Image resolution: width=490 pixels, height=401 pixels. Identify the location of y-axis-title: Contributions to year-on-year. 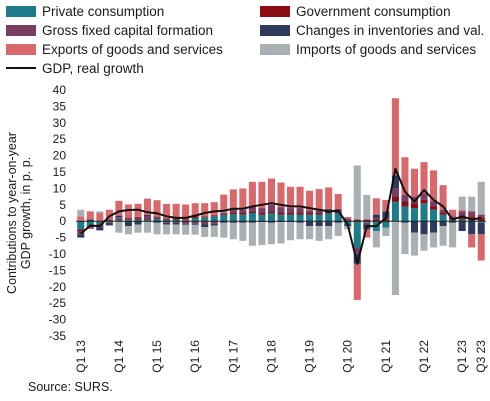
(12, 213).